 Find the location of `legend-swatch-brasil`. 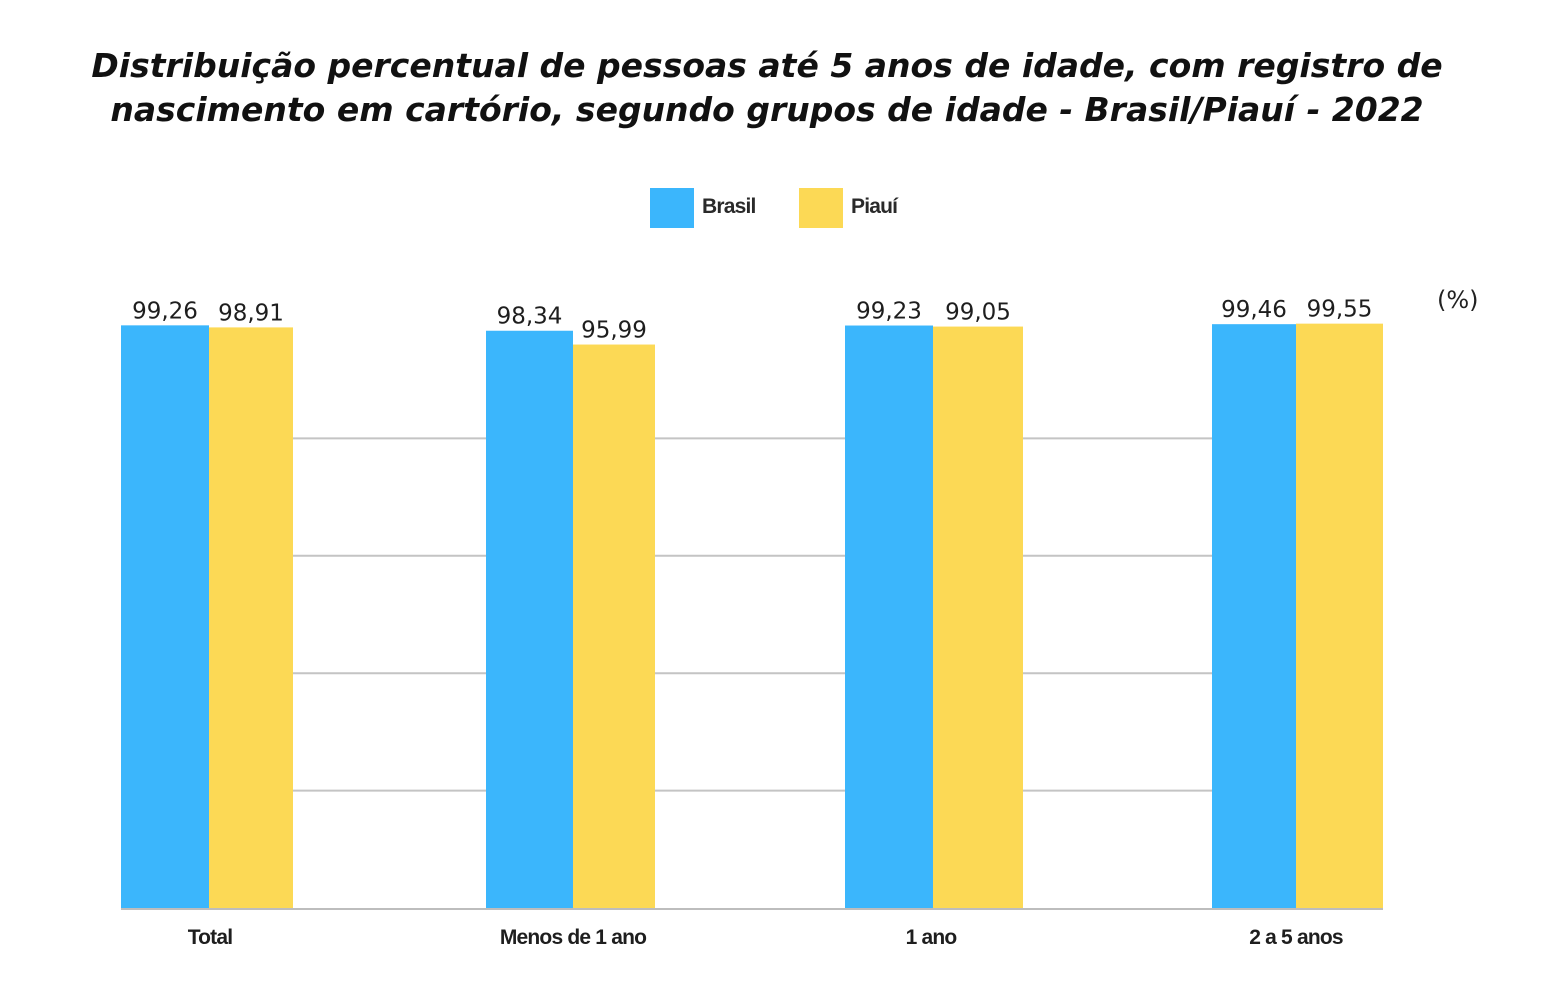

legend-swatch-brasil is located at coordinates (672, 208).